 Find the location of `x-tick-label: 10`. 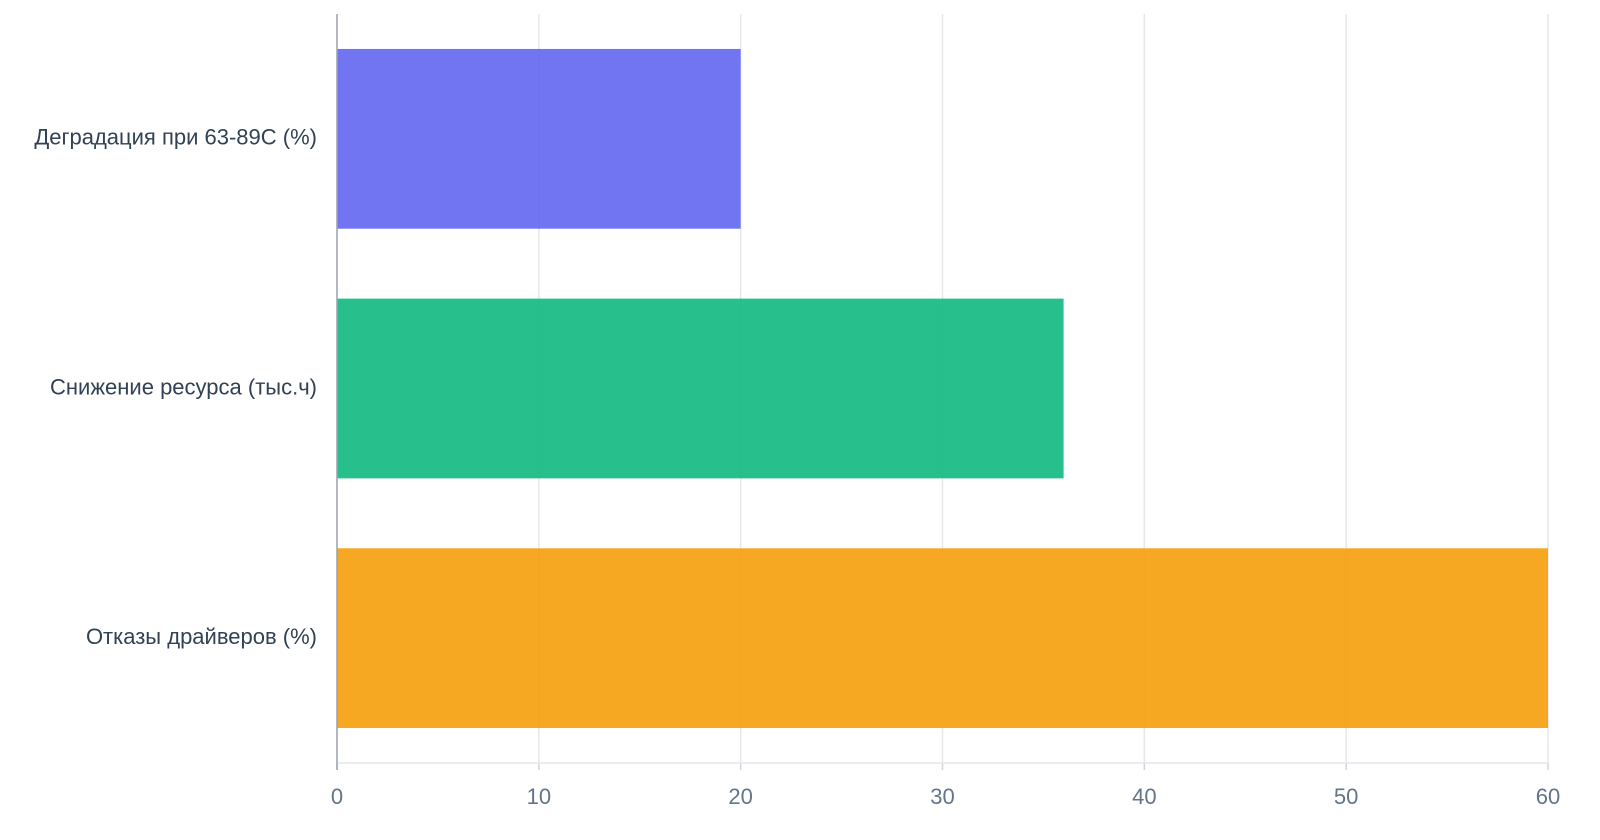

x-tick-label: 10 is located at coordinates (539, 796).